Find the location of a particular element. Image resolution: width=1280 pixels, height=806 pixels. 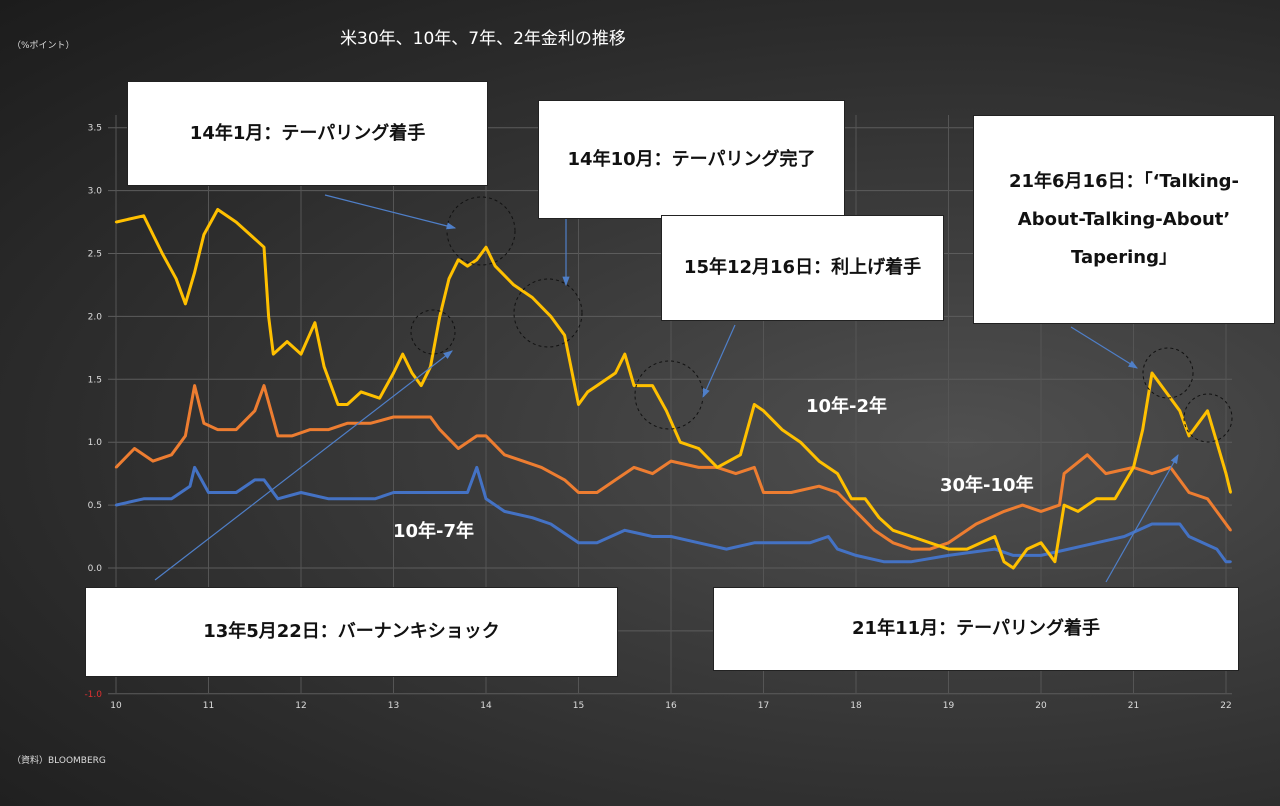

annotation-bernanke-shock-2013: 13年5月22日：バーナンキショック is located at coordinates (351, 632).